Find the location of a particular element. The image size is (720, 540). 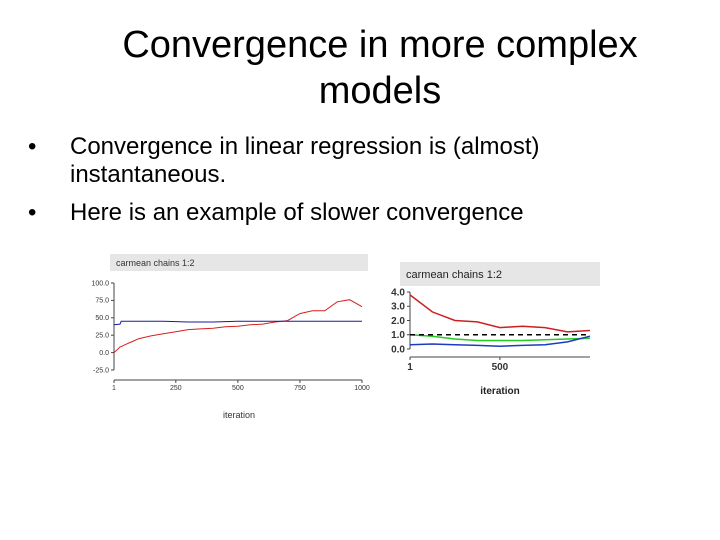

bullet-text: Here is an example of slower convergence is located at coordinates (297, 212).